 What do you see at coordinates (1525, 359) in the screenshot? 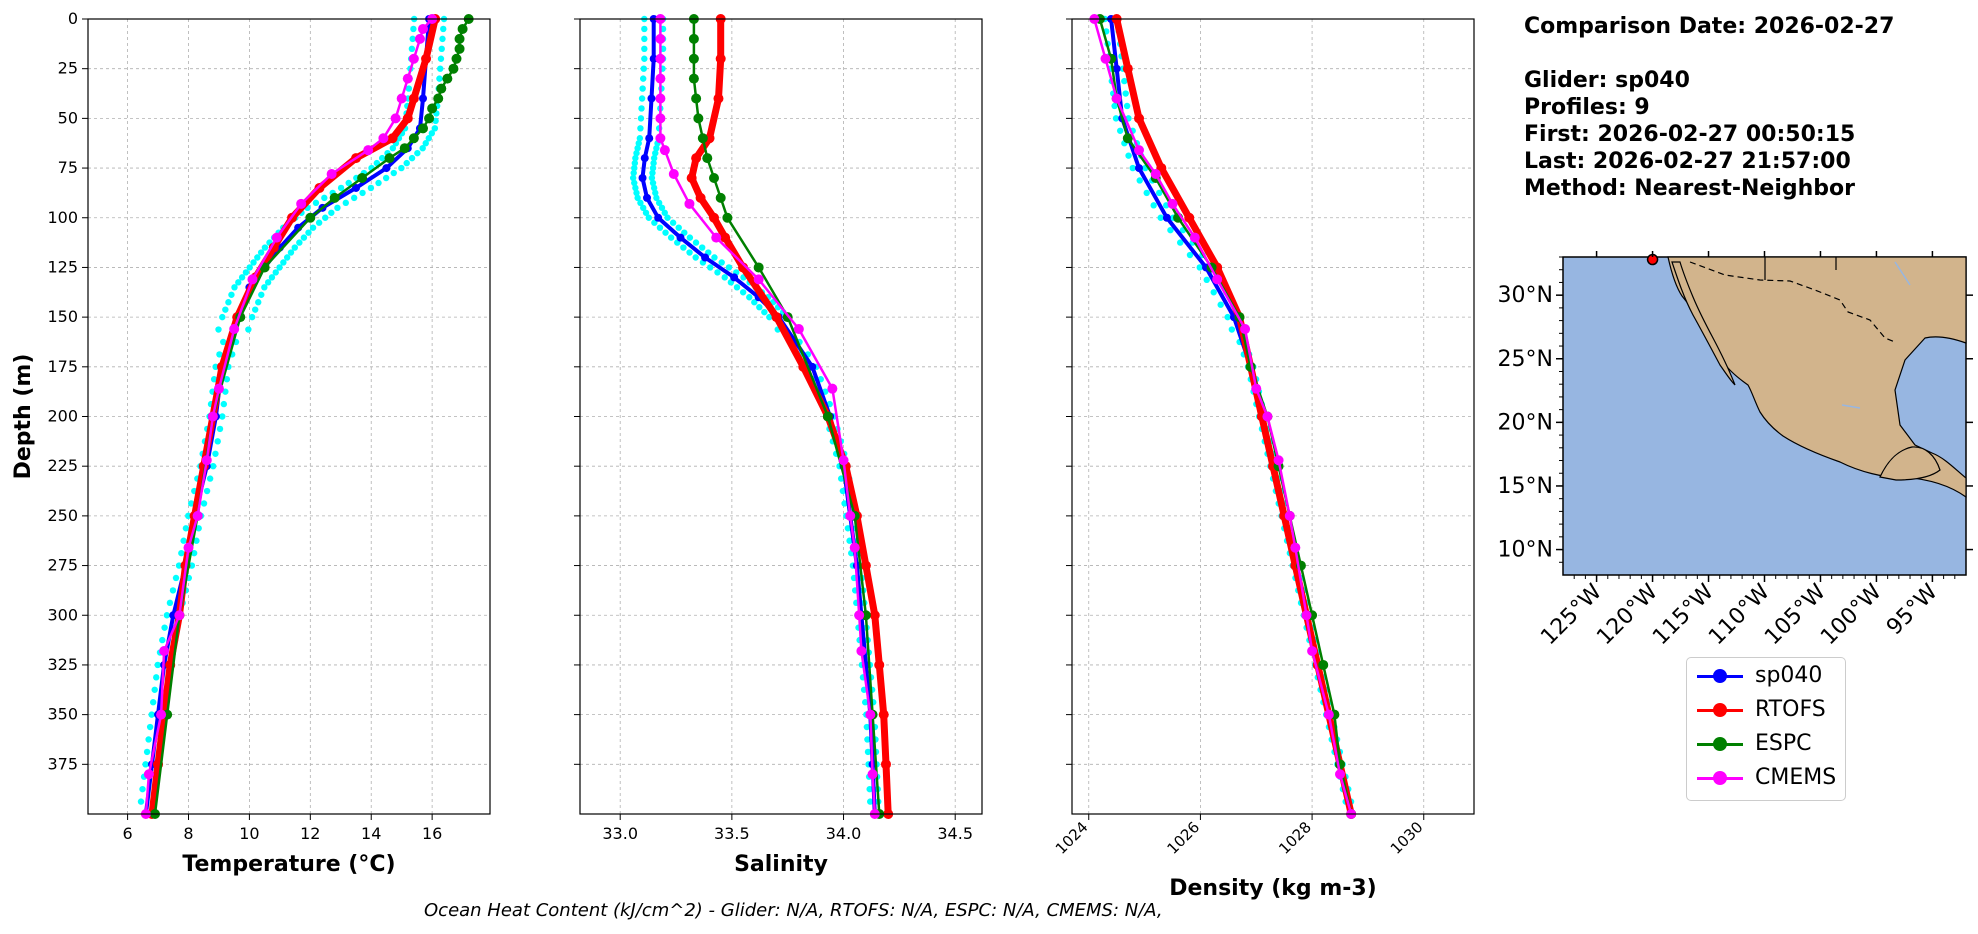
I see `map-lat-label: 25°N` at bounding box center [1525, 359].